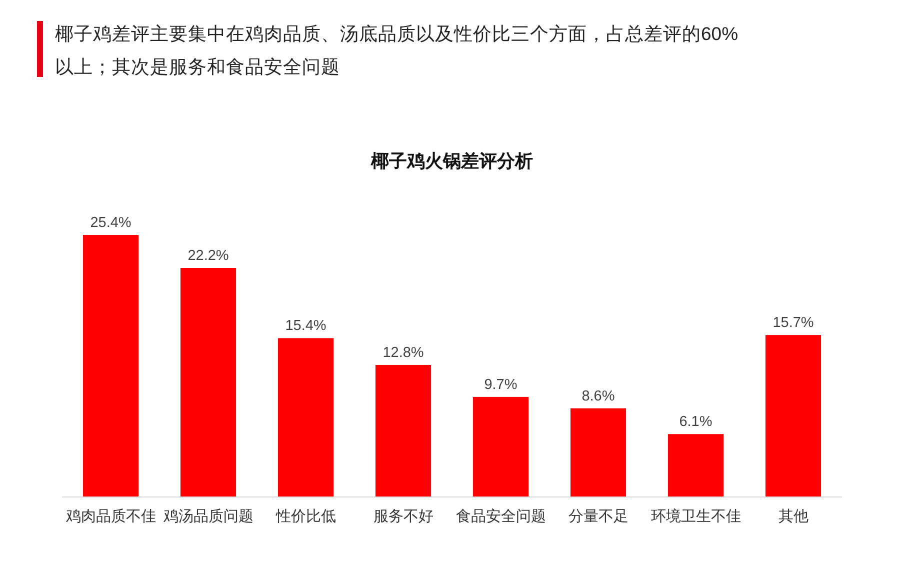  What do you see at coordinates (793, 516) in the screenshot?
I see `x-tick-label: 其他` at bounding box center [793, 516].